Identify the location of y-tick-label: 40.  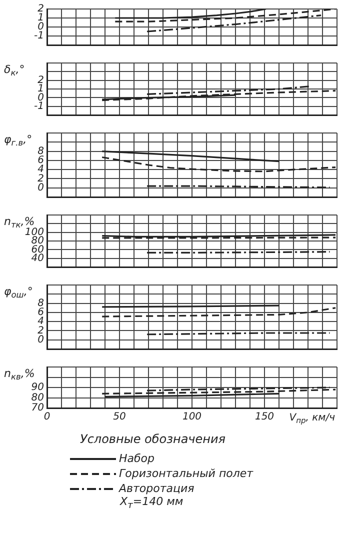
(37, 258).